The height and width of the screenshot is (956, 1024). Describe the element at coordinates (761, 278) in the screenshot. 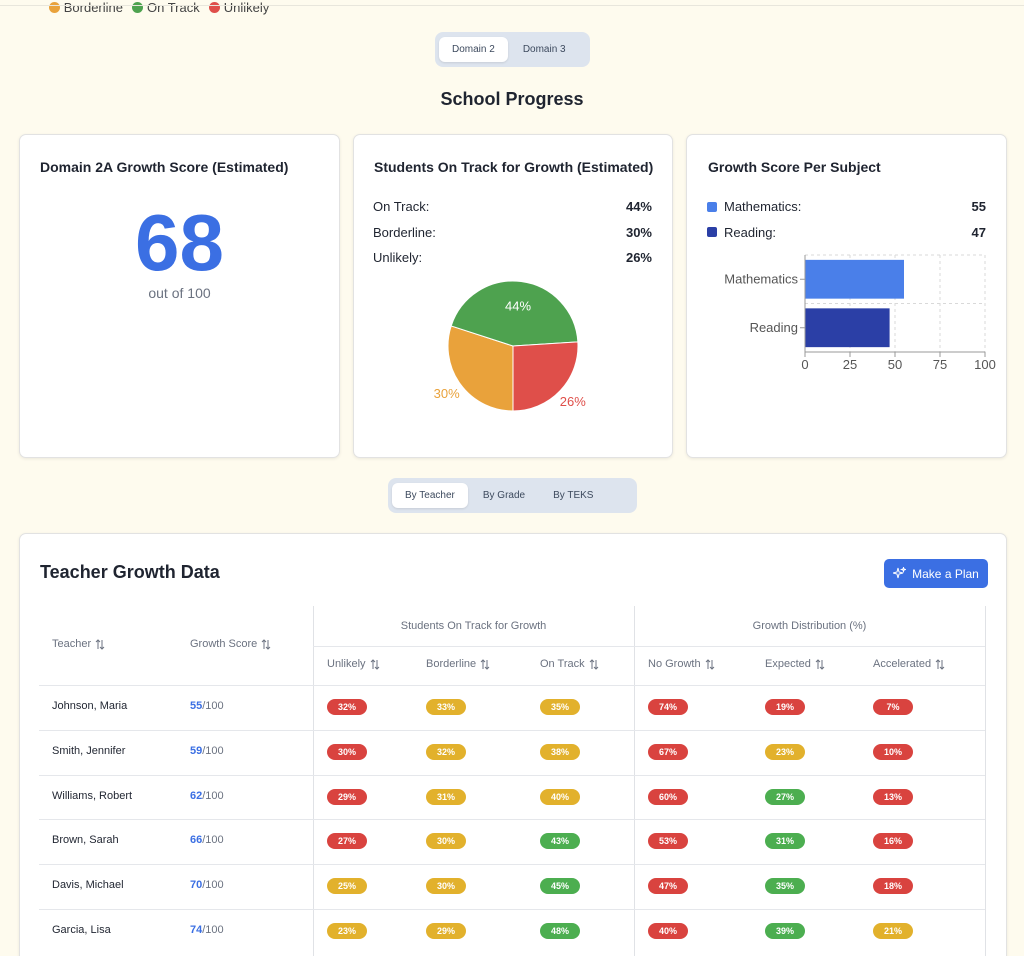

I see `y-tick-label: Mathematics` at that location.